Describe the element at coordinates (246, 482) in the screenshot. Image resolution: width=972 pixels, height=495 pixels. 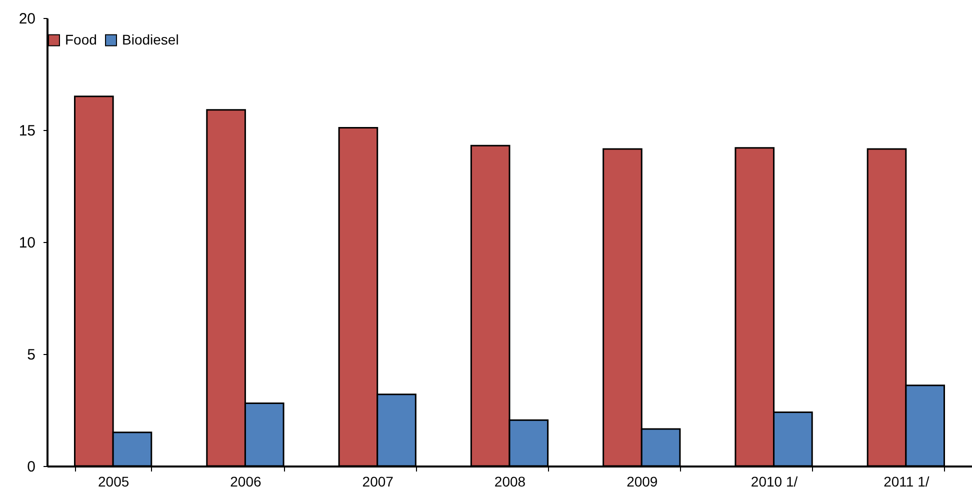
I see `x-tick-label: 2006` at that location.